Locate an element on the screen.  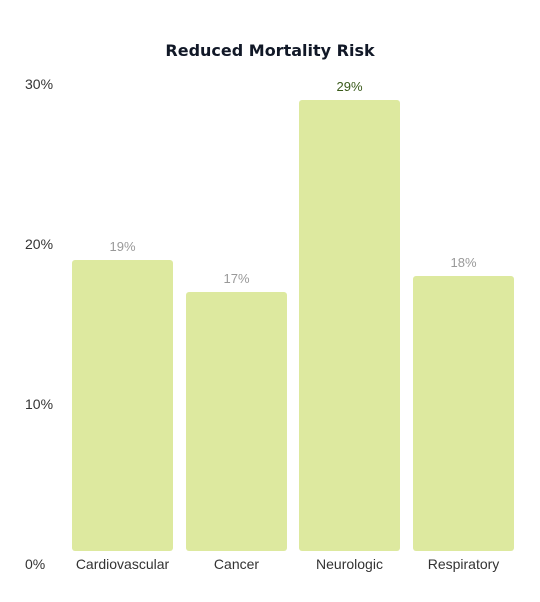
bar-respiratory is located at coordinates (463, 413).